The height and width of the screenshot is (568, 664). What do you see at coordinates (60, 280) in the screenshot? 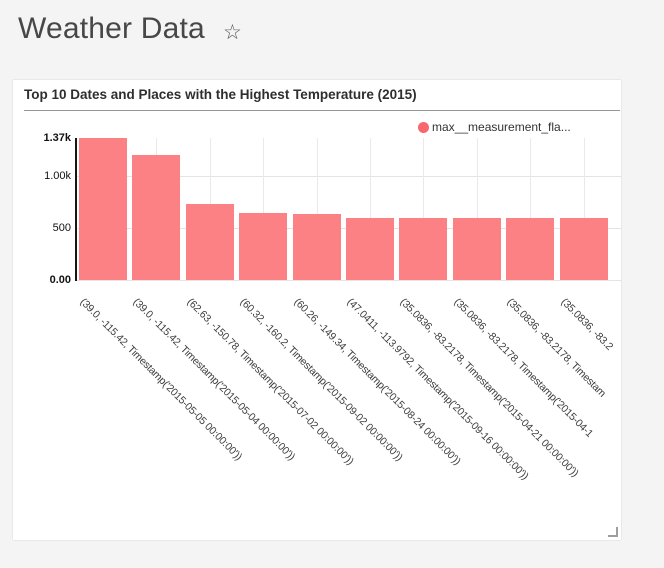
I see `y-axis-tick-label: 0.00` at bounding box center [60, 280].